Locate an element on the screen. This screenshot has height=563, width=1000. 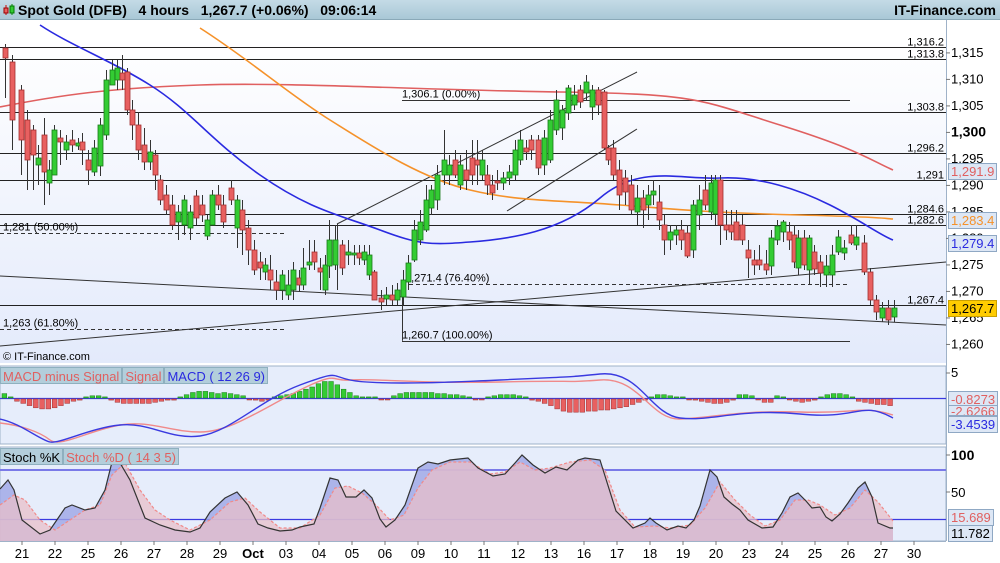
stoch-d-tag: 15.689 is located at coordinates (971, 517).